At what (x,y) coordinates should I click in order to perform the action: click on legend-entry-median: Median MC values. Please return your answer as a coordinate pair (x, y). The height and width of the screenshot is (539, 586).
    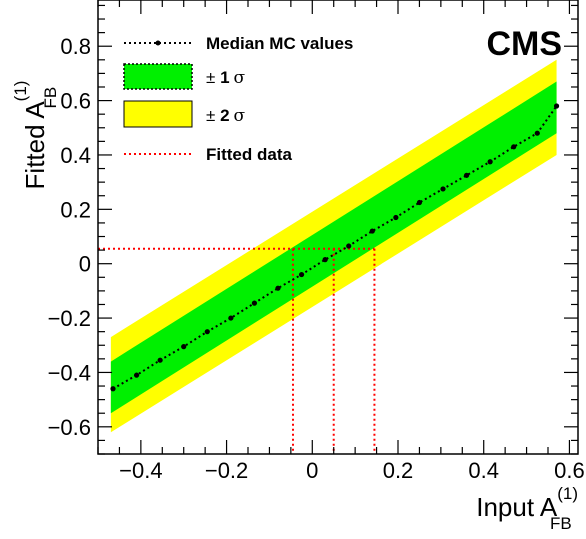
    Looking at the image, I should click on (238, 43).